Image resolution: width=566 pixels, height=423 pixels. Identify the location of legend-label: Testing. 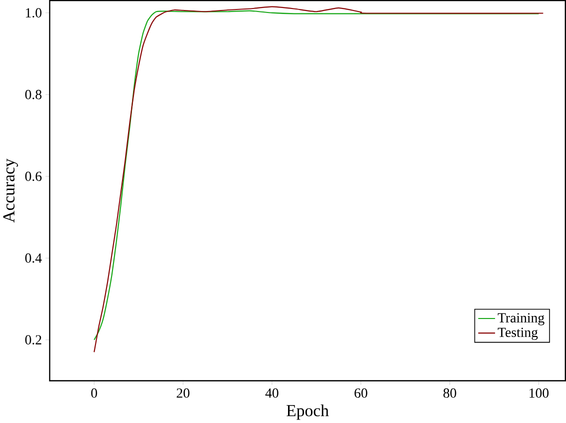
(518, 334).